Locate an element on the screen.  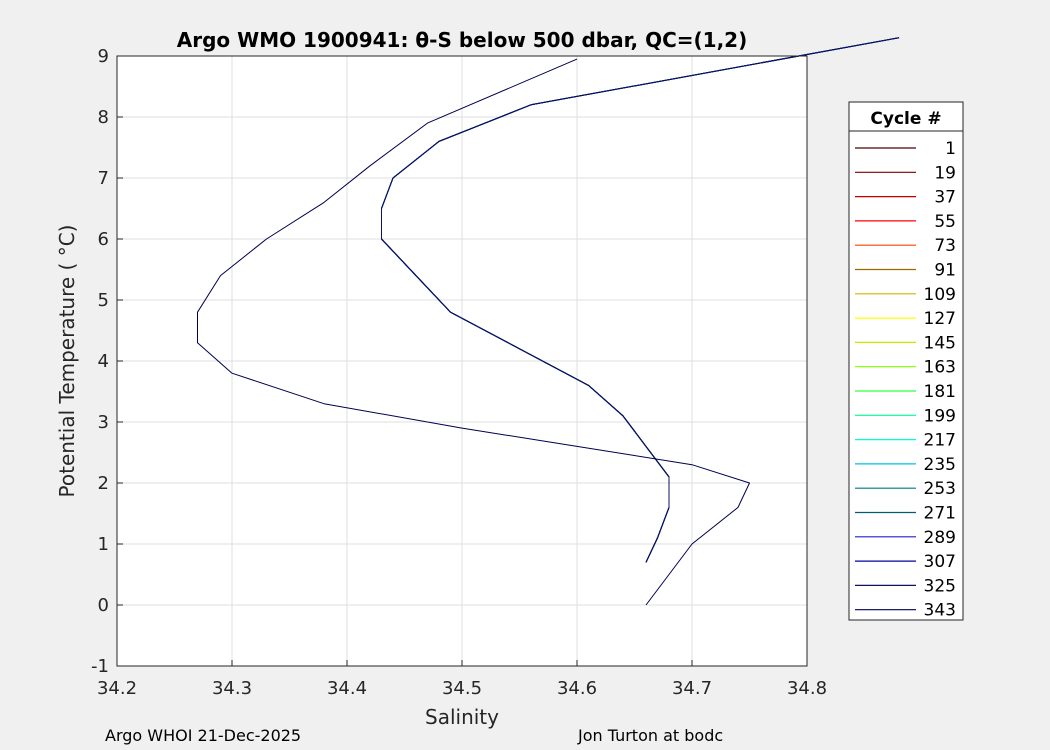
x-tick-label: 34.7 is located at coordinates (692, 688).